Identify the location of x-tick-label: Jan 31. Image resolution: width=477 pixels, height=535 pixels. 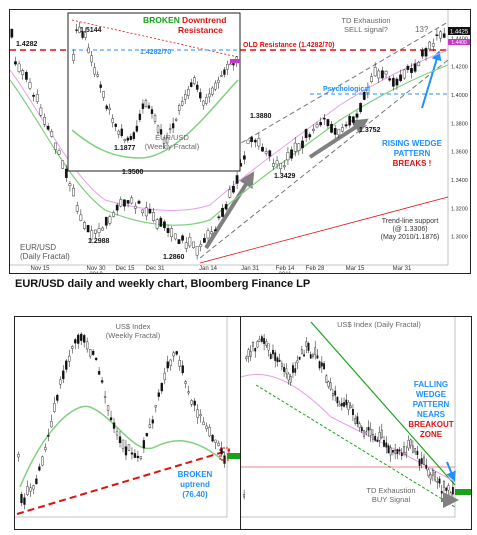
(250, 269).